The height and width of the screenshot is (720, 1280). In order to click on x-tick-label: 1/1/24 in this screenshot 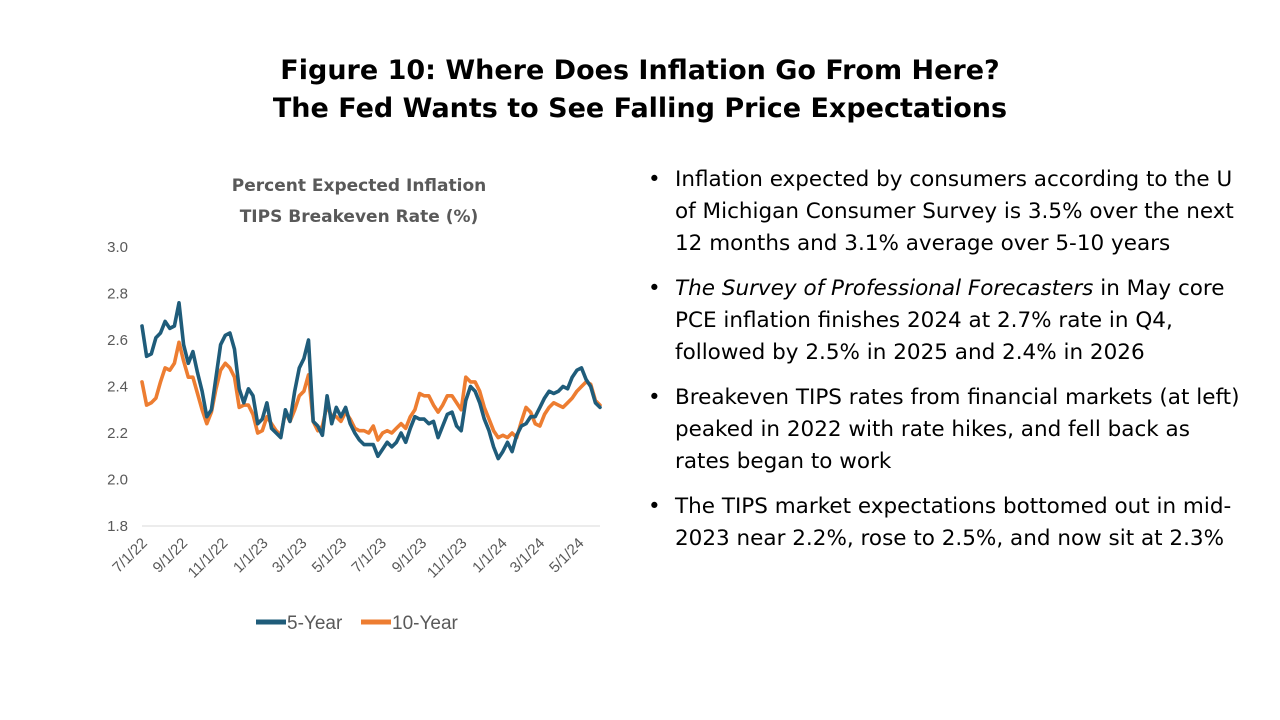, I will do `click(490, 556)`.